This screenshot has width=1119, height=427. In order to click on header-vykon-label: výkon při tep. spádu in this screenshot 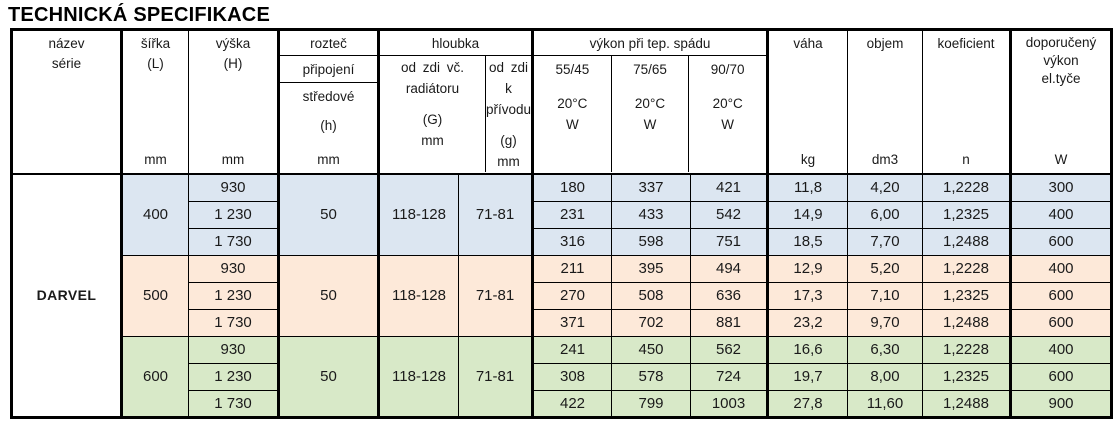, I will do `click(650, 43)`.